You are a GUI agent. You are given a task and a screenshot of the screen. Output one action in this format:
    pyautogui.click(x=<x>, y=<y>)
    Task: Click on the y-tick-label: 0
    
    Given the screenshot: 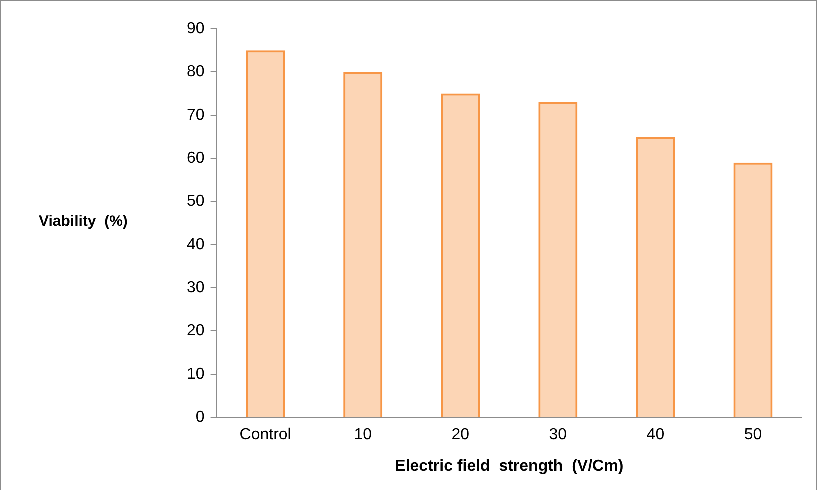 What is the action you would take?
    pyautogui.click(x=200, y=417)
    